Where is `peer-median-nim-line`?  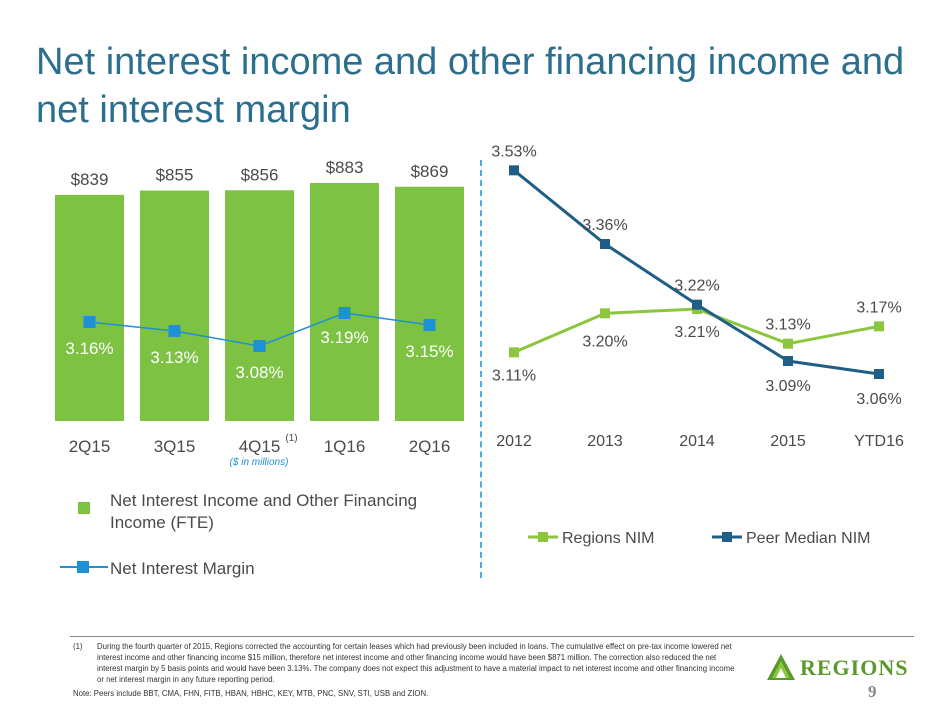
peer-median-nim-line is located at coordinates (696, 272).